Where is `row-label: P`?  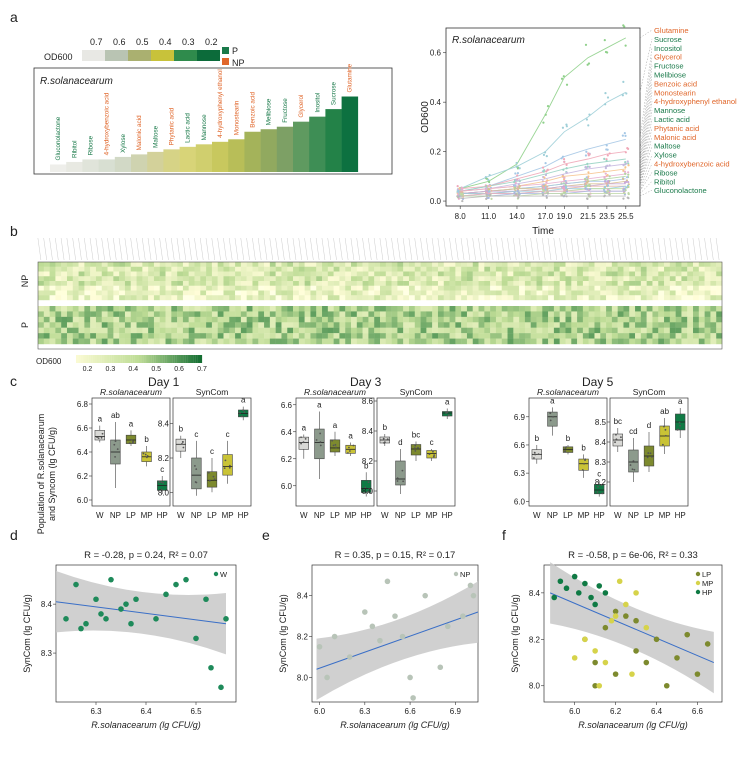
row-label: P is located at coordinates (25, 325).